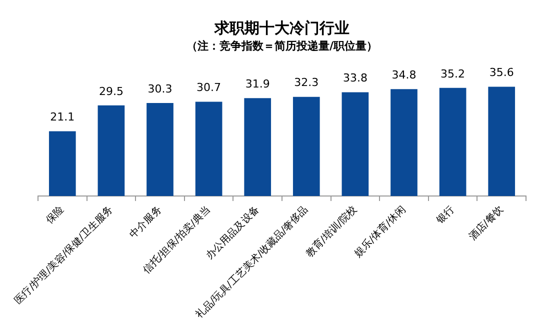  Describe the element at coordinates (282, 45) in the screenshot. I see `chart-subtitle: （注：竞争指数＝简历投递量/职位量）` at that location.